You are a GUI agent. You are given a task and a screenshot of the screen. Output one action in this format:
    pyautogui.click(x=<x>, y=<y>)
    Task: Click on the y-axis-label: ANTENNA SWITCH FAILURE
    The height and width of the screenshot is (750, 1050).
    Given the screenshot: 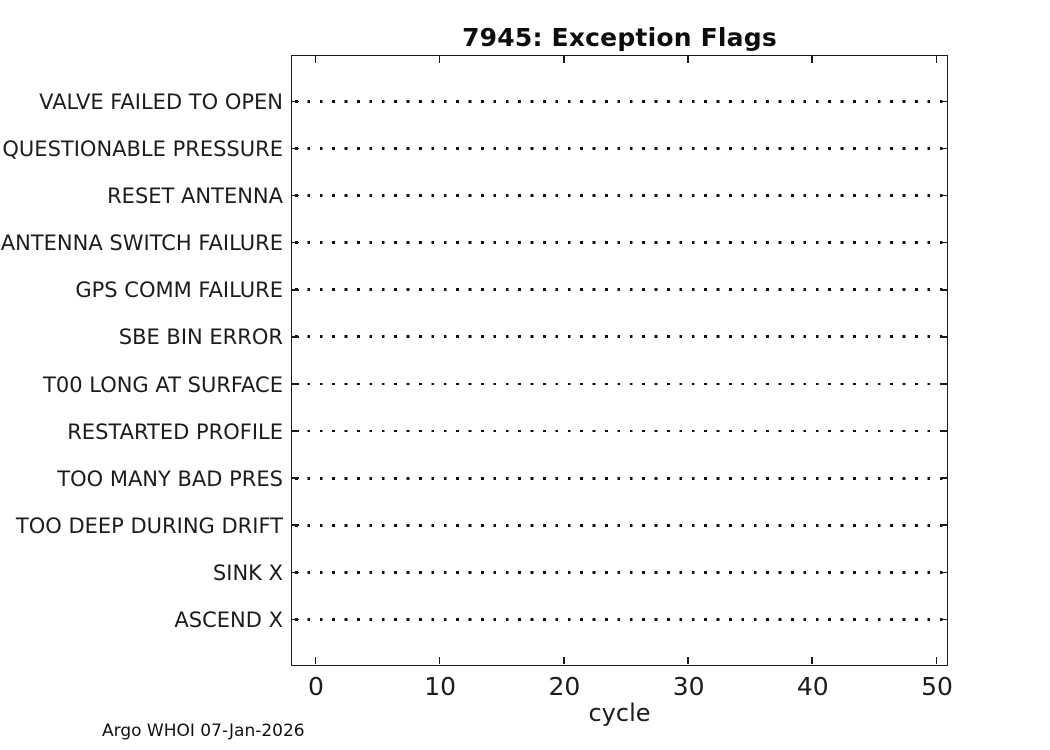 What is the action you would take?
    pyautogui.click(x=141, y=243)
    